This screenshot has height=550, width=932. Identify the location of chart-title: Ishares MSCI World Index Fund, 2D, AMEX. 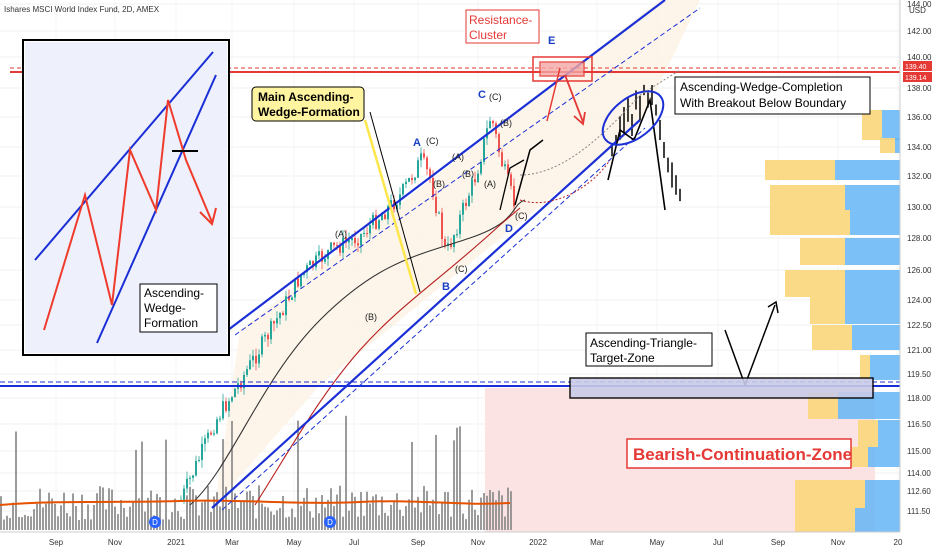
(82, 9).